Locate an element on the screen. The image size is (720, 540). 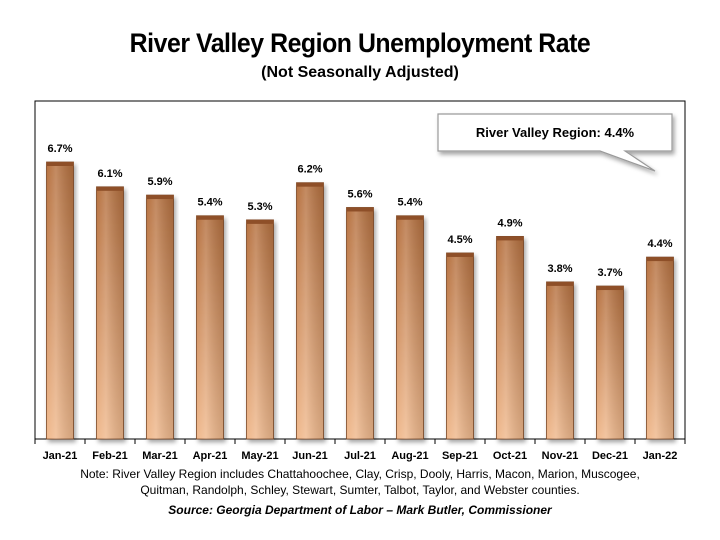
data-label: 3.7% is located at coordinates (609, 273).